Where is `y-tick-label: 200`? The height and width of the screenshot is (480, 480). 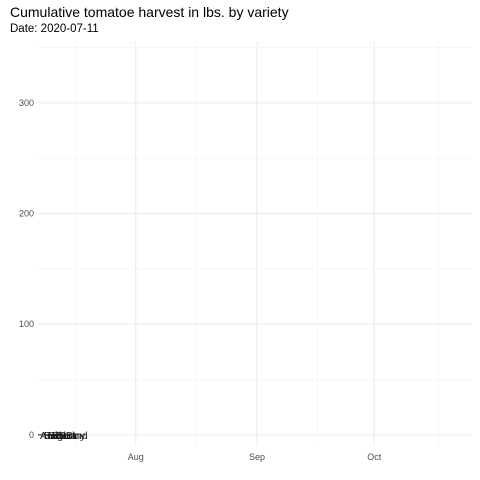 y-tick-label: 200 is located at coordinates (26, 214).